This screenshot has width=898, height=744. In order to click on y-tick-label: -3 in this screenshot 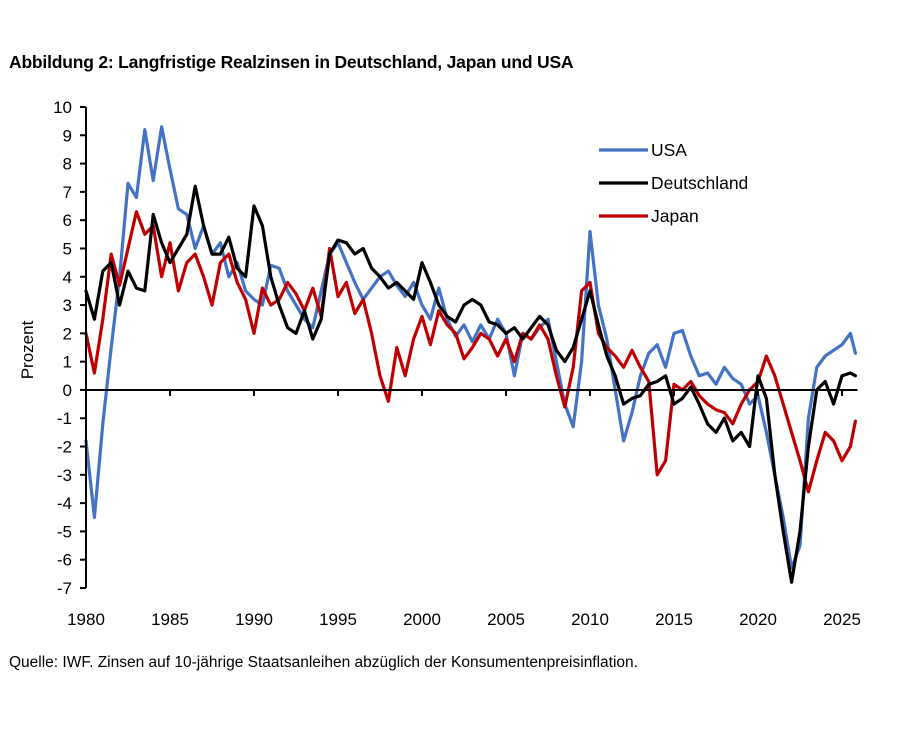, I will do `click(64, 475)`.